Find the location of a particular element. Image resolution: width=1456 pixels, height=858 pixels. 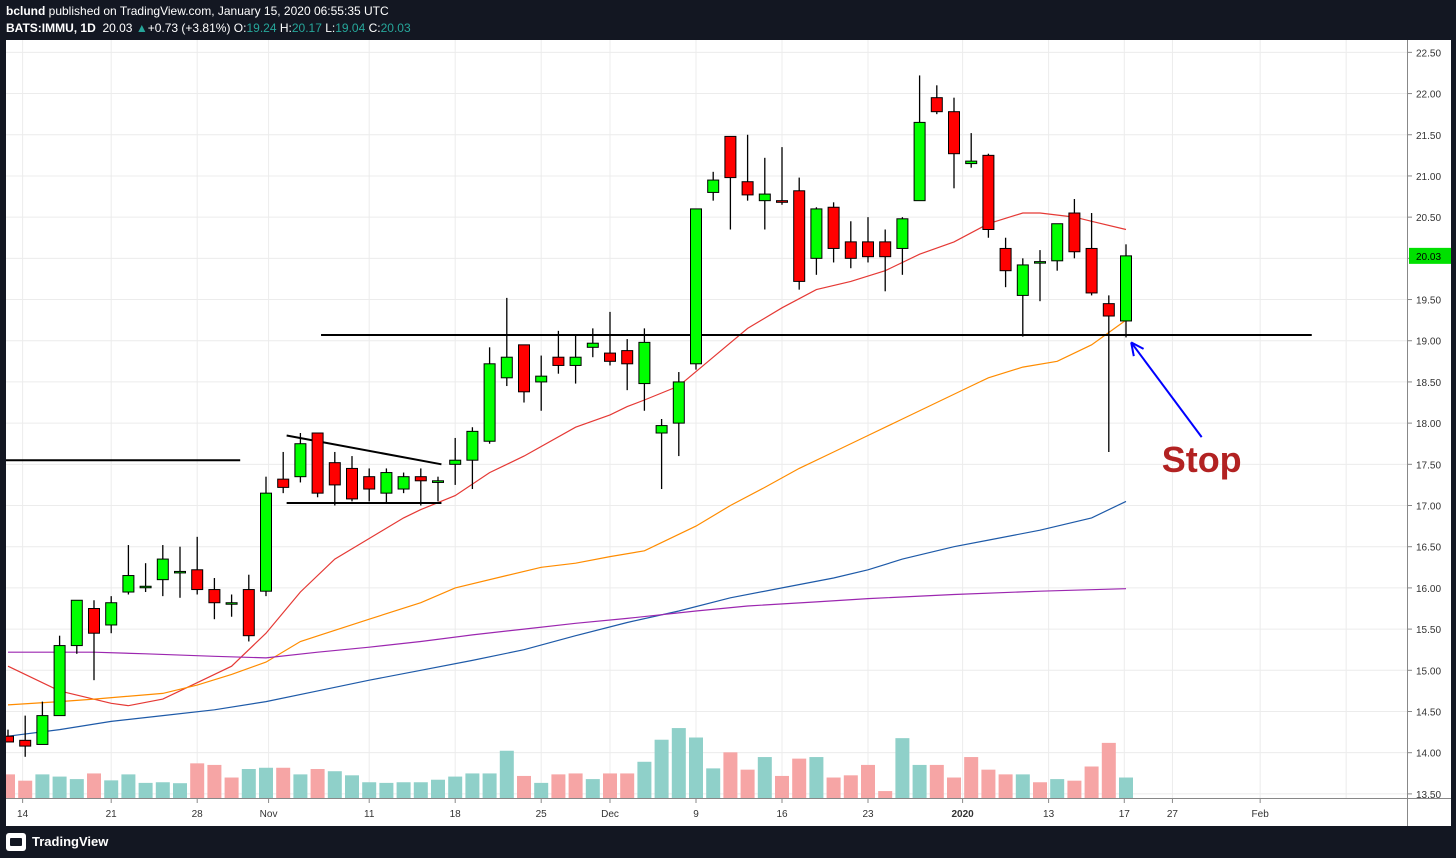

x-tick-label: Dec is located at coordinates (610, 814).